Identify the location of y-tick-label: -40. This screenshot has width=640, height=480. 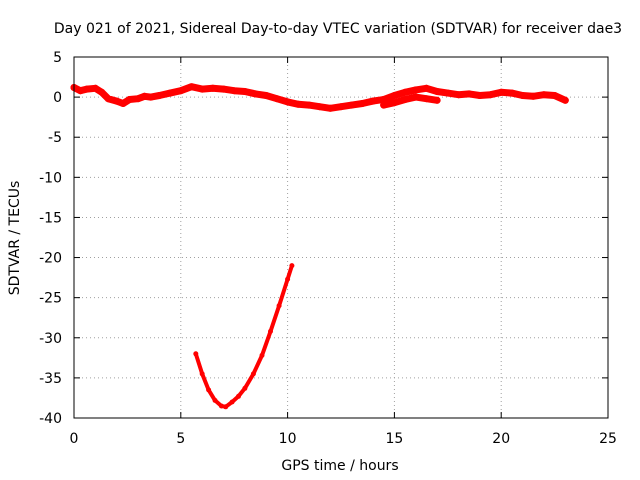
(50, 419).